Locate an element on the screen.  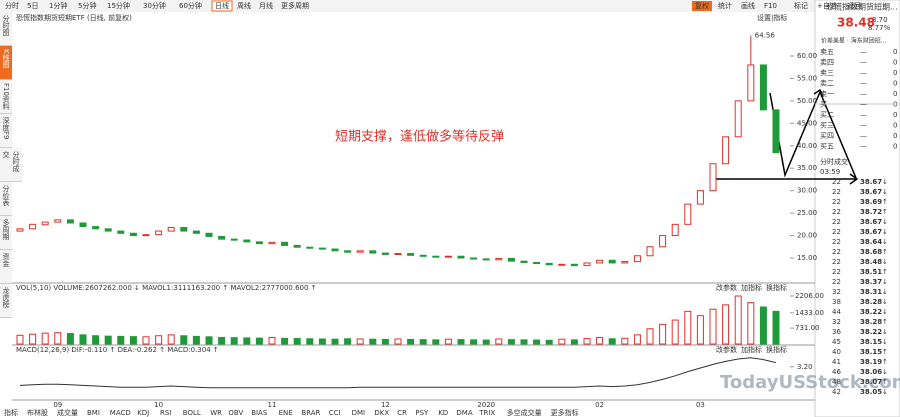
indicator-tab: DMI is located at coordinates (359, 413).